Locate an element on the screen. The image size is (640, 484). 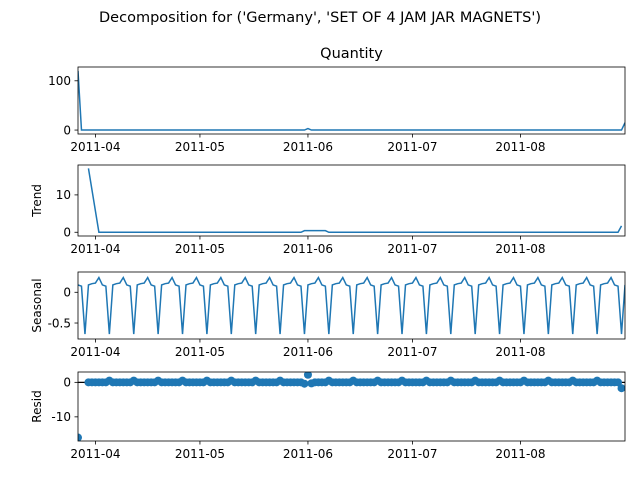
plot-area-trend is located at coordinates (355, 201).